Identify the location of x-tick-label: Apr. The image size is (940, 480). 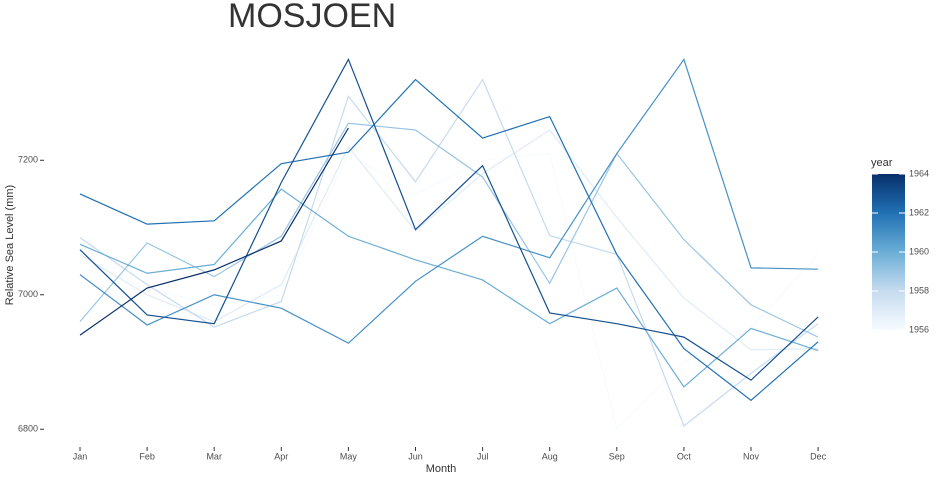
(281, 456).